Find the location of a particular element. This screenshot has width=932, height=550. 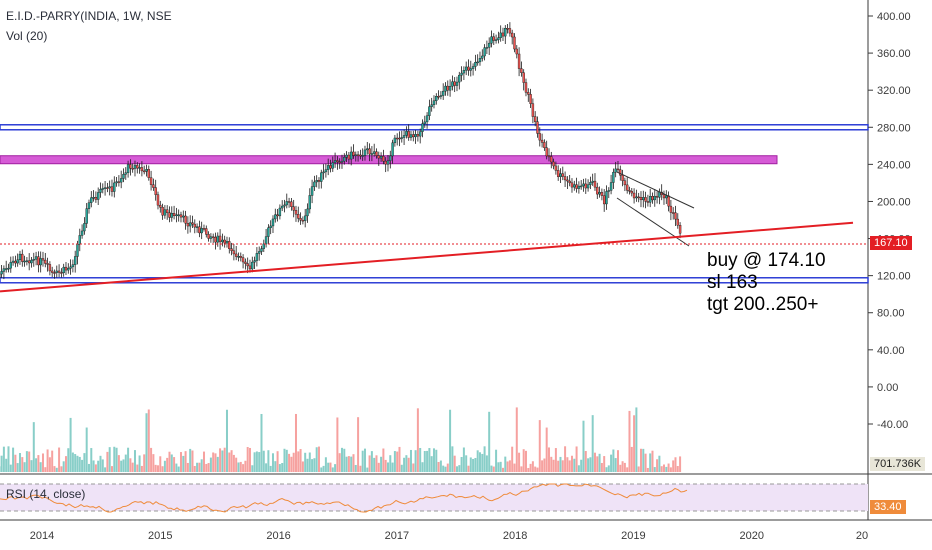

y-tick-label: 120.00 is located at coordinates (894, 277).